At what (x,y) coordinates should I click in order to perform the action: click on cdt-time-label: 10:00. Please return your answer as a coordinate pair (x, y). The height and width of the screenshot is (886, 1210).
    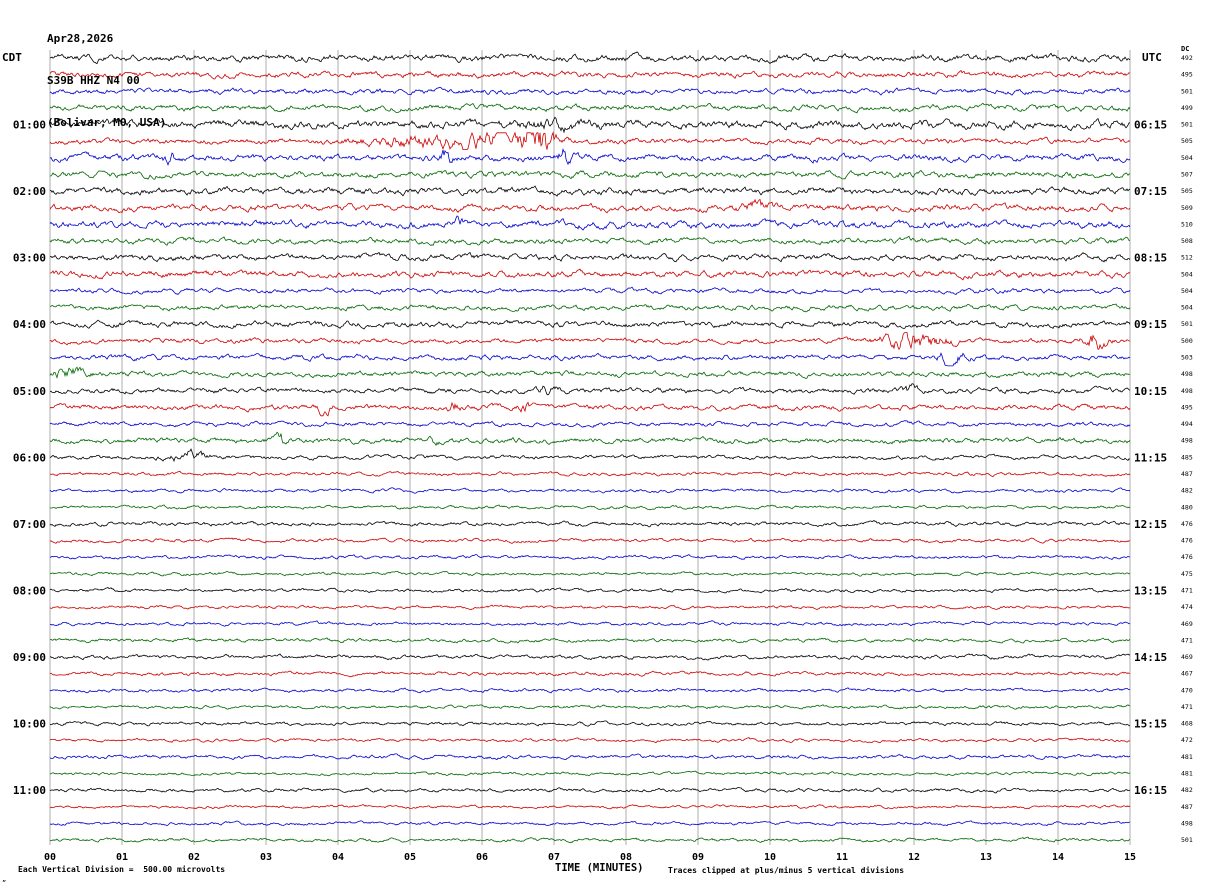
    Looking at the image, I should click on (29, 724).